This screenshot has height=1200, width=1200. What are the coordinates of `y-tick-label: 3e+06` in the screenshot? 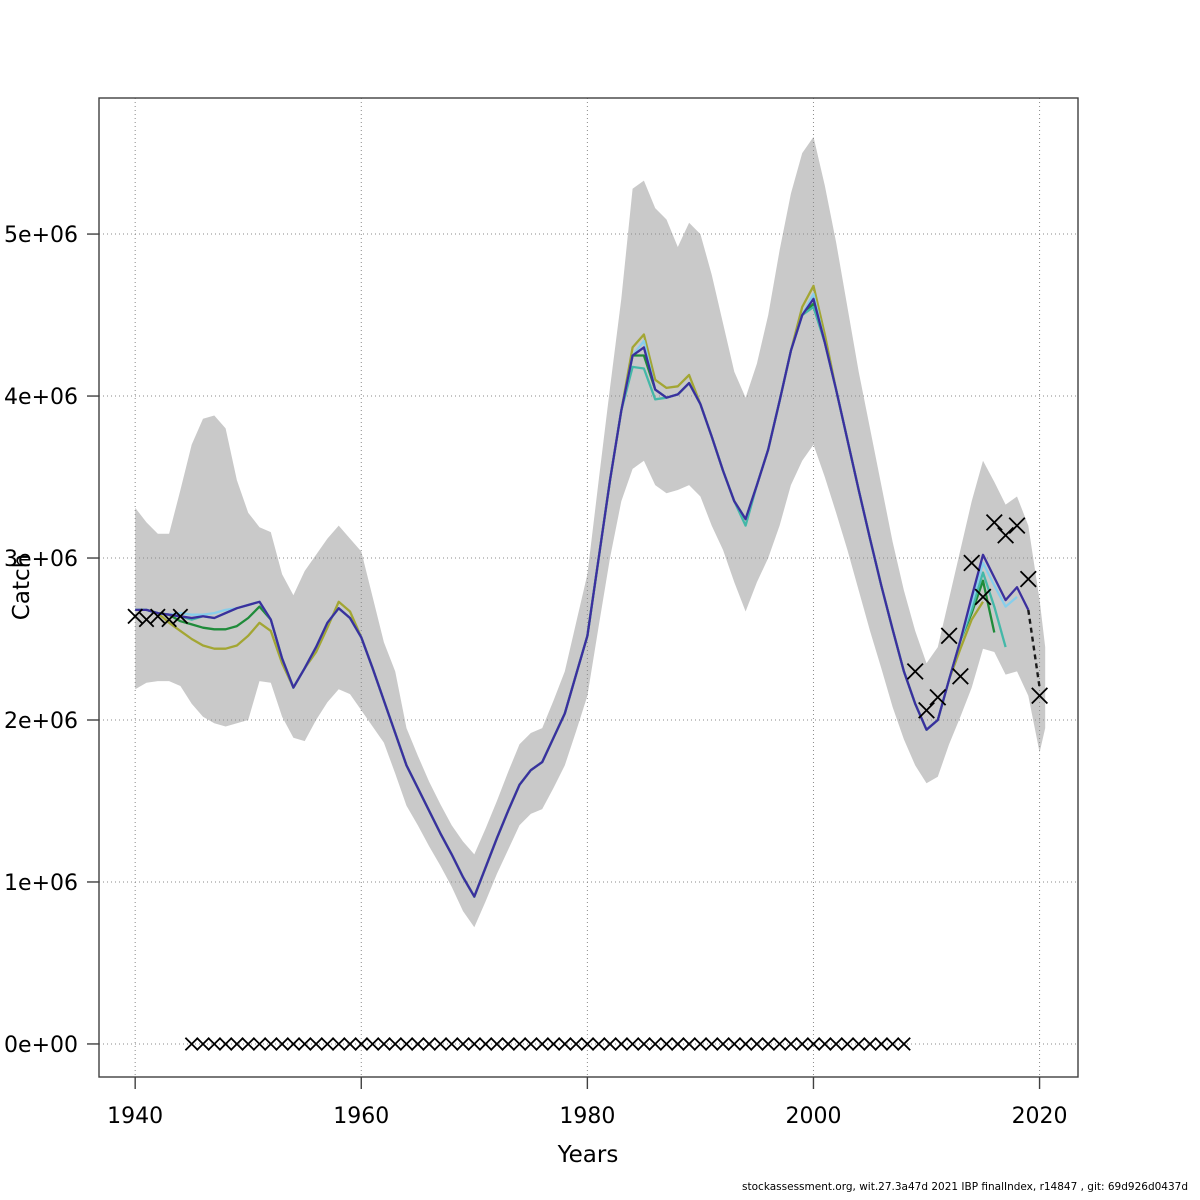 It's located at (41, 559).